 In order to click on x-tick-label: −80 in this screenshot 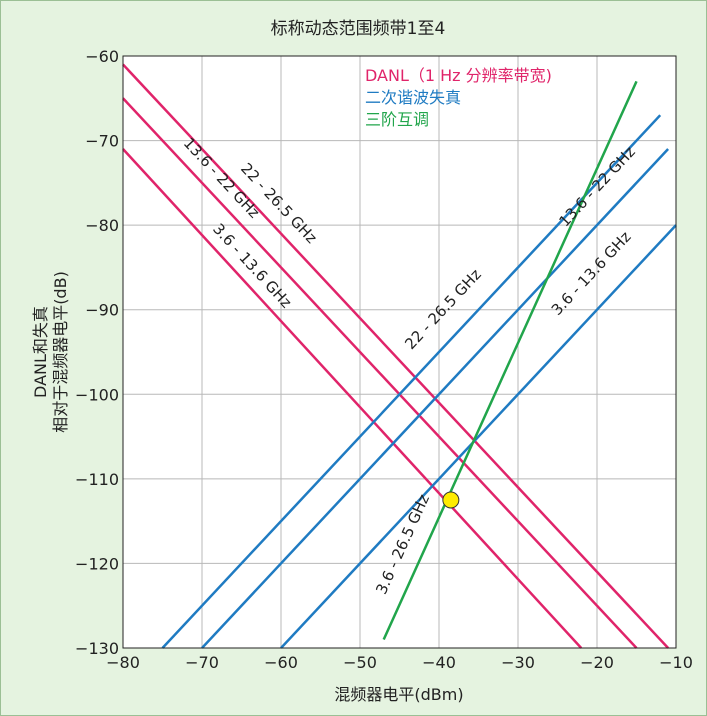, I will do `click(123, 662)`.